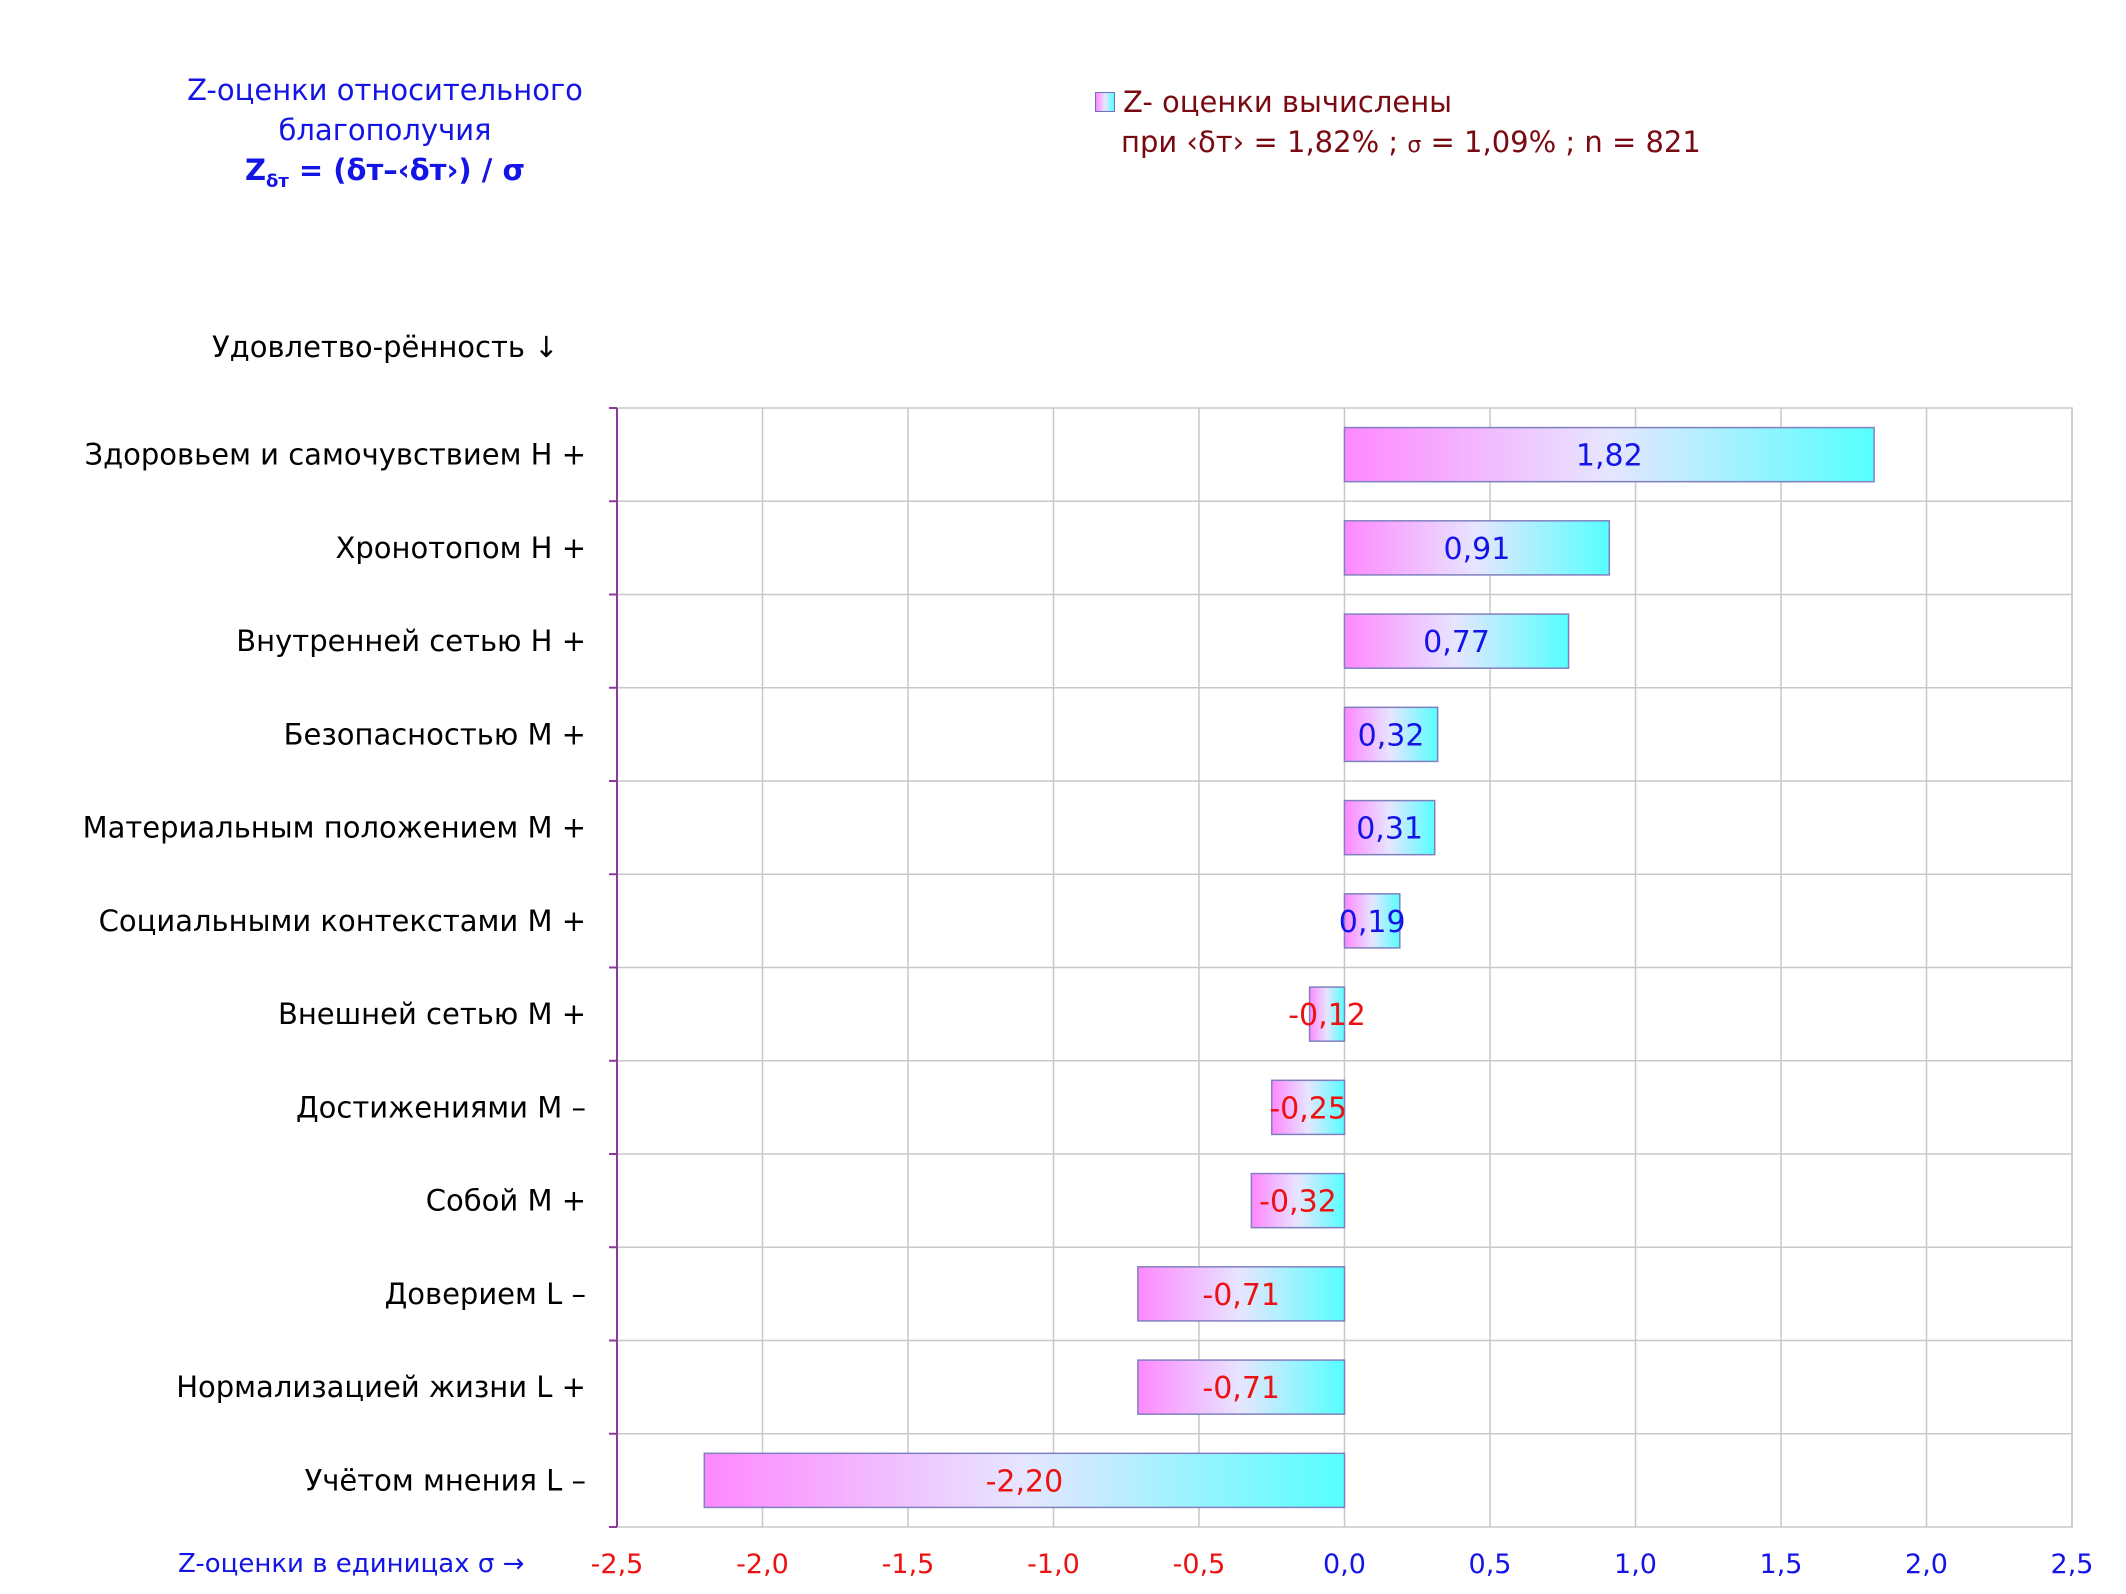  I want to click on x-axis-caption: Z-оценки в единицах σ →, so click(351, 1564).